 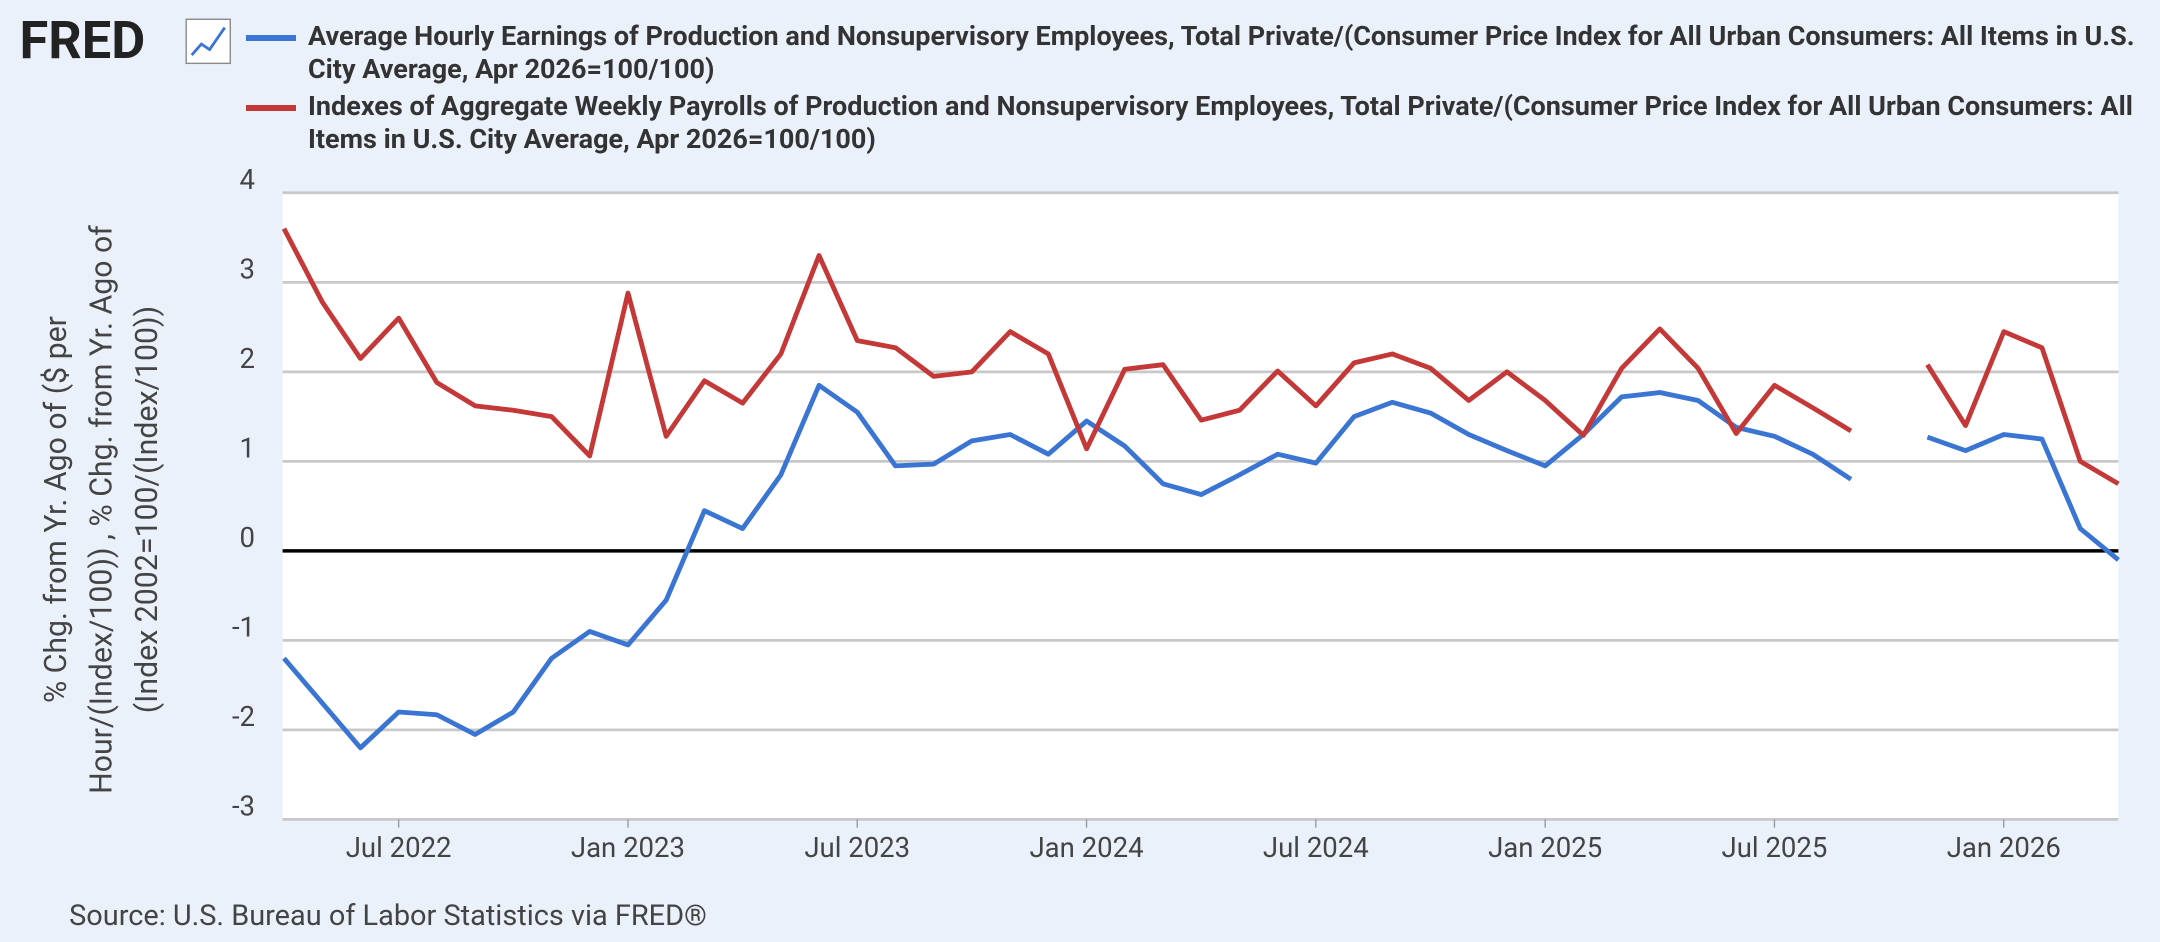 I want to click on logo-icon-line, so click(x=208, y=41).